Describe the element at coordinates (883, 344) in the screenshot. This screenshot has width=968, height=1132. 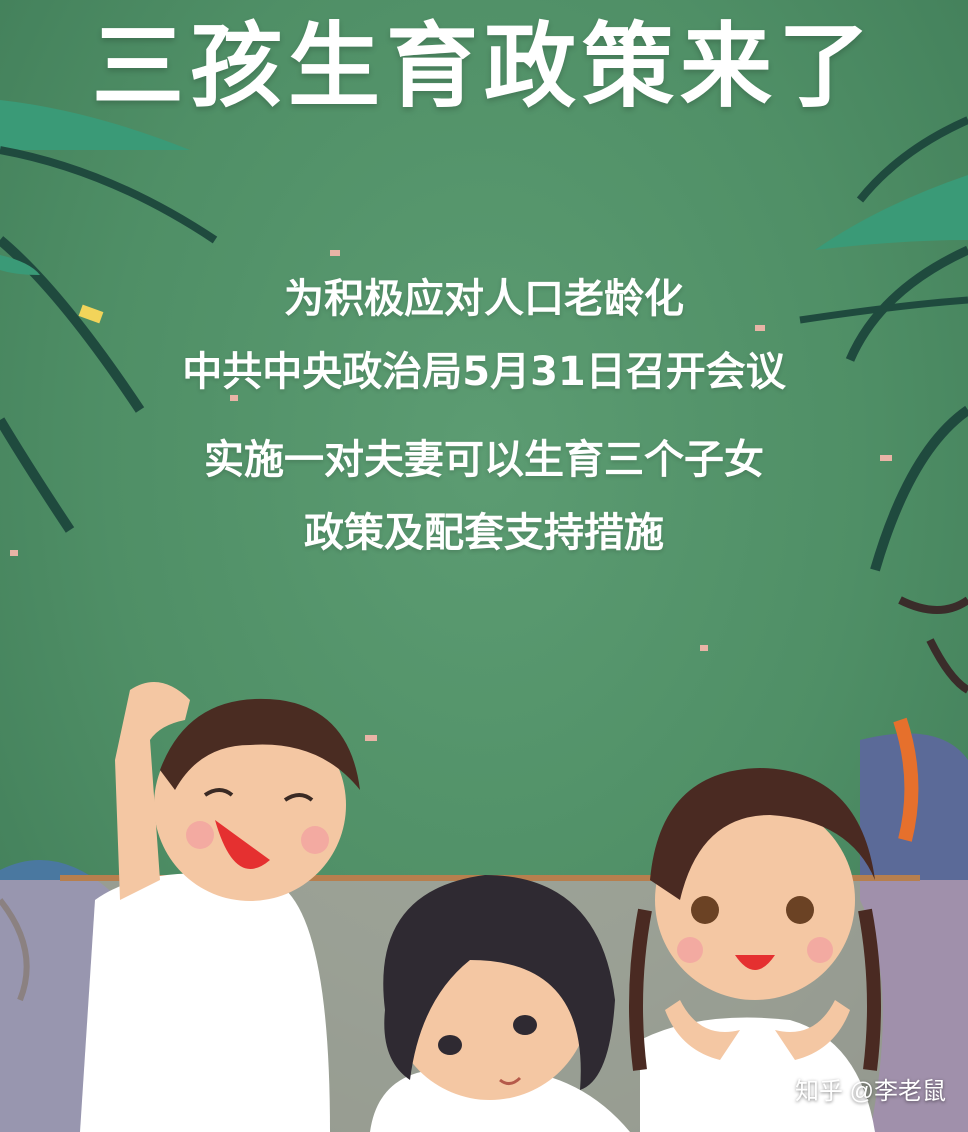
I see `palm-leaves-right` at that location.